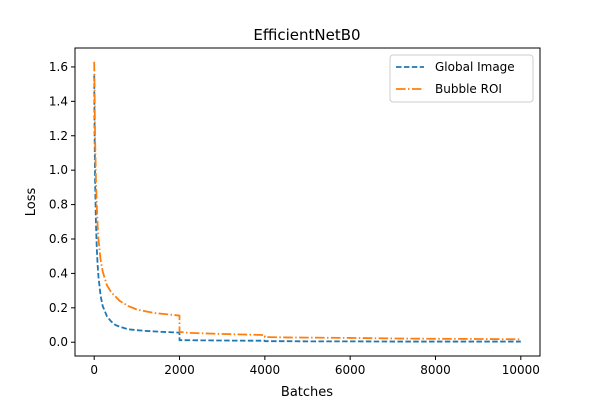 This screenshot has width=600, height=400. What do you see at coordinates (58, 308) in the screenshot?
I see `y-tick-label: 0.2` at bounding box center [58, 308].